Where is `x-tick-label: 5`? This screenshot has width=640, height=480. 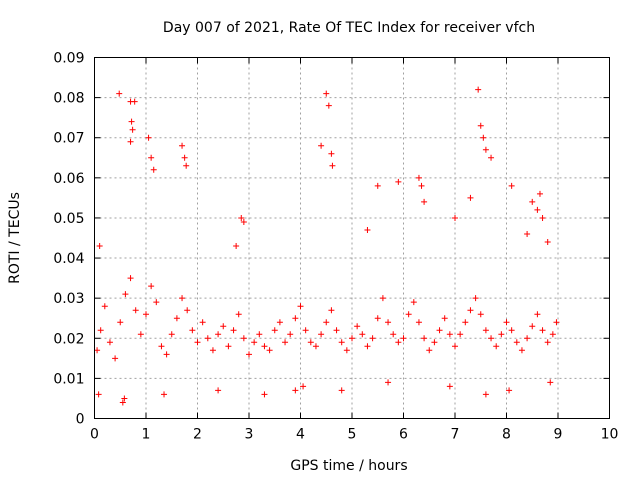
x-tick-label: 5 is located at coordinates (352, 435).